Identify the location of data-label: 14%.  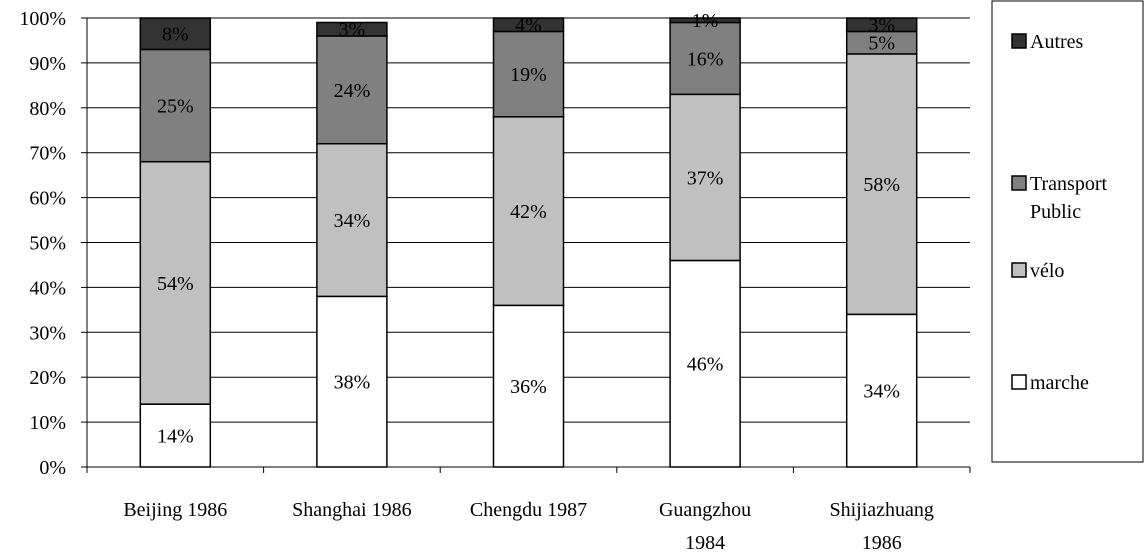
(175, 437).